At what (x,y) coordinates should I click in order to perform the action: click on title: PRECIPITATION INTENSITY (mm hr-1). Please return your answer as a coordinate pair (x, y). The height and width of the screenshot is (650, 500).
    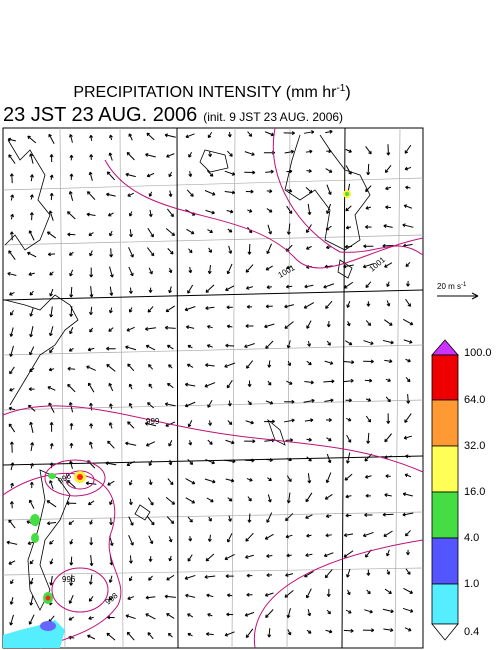
    Looking at the image, I should click on (211, 92).